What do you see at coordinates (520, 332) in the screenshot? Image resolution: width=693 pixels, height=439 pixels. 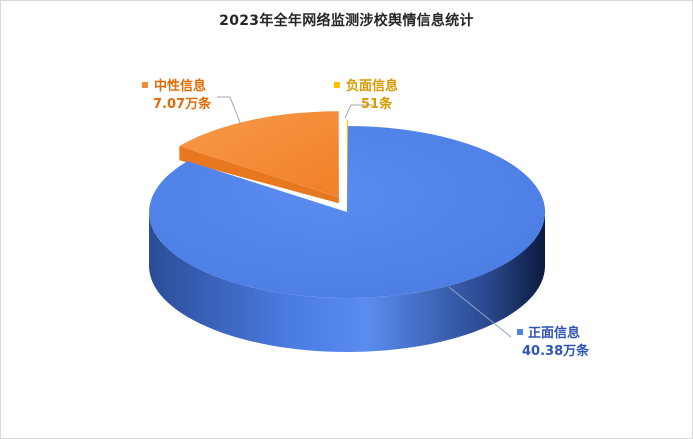 I see `label-key-正面信息` at bounding box center [520, 332].